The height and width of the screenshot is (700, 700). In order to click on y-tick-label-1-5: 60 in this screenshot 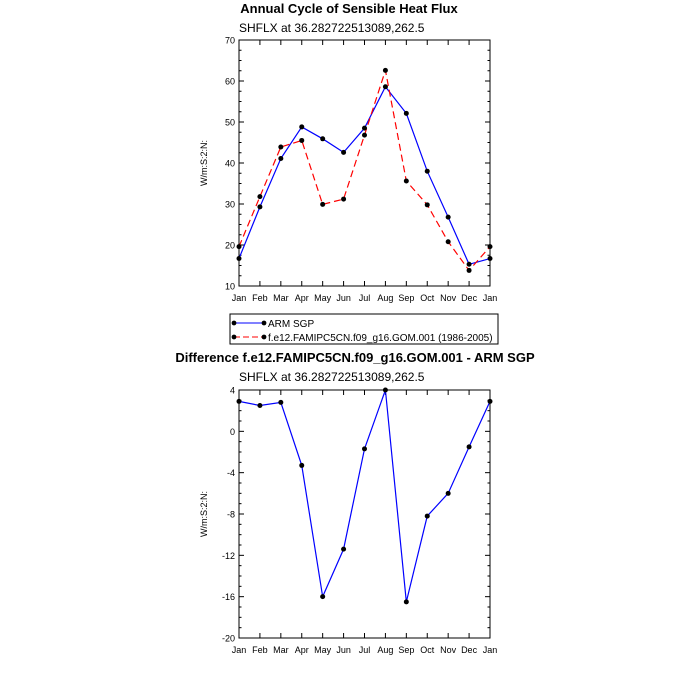, I will do `click(230, 82)`.